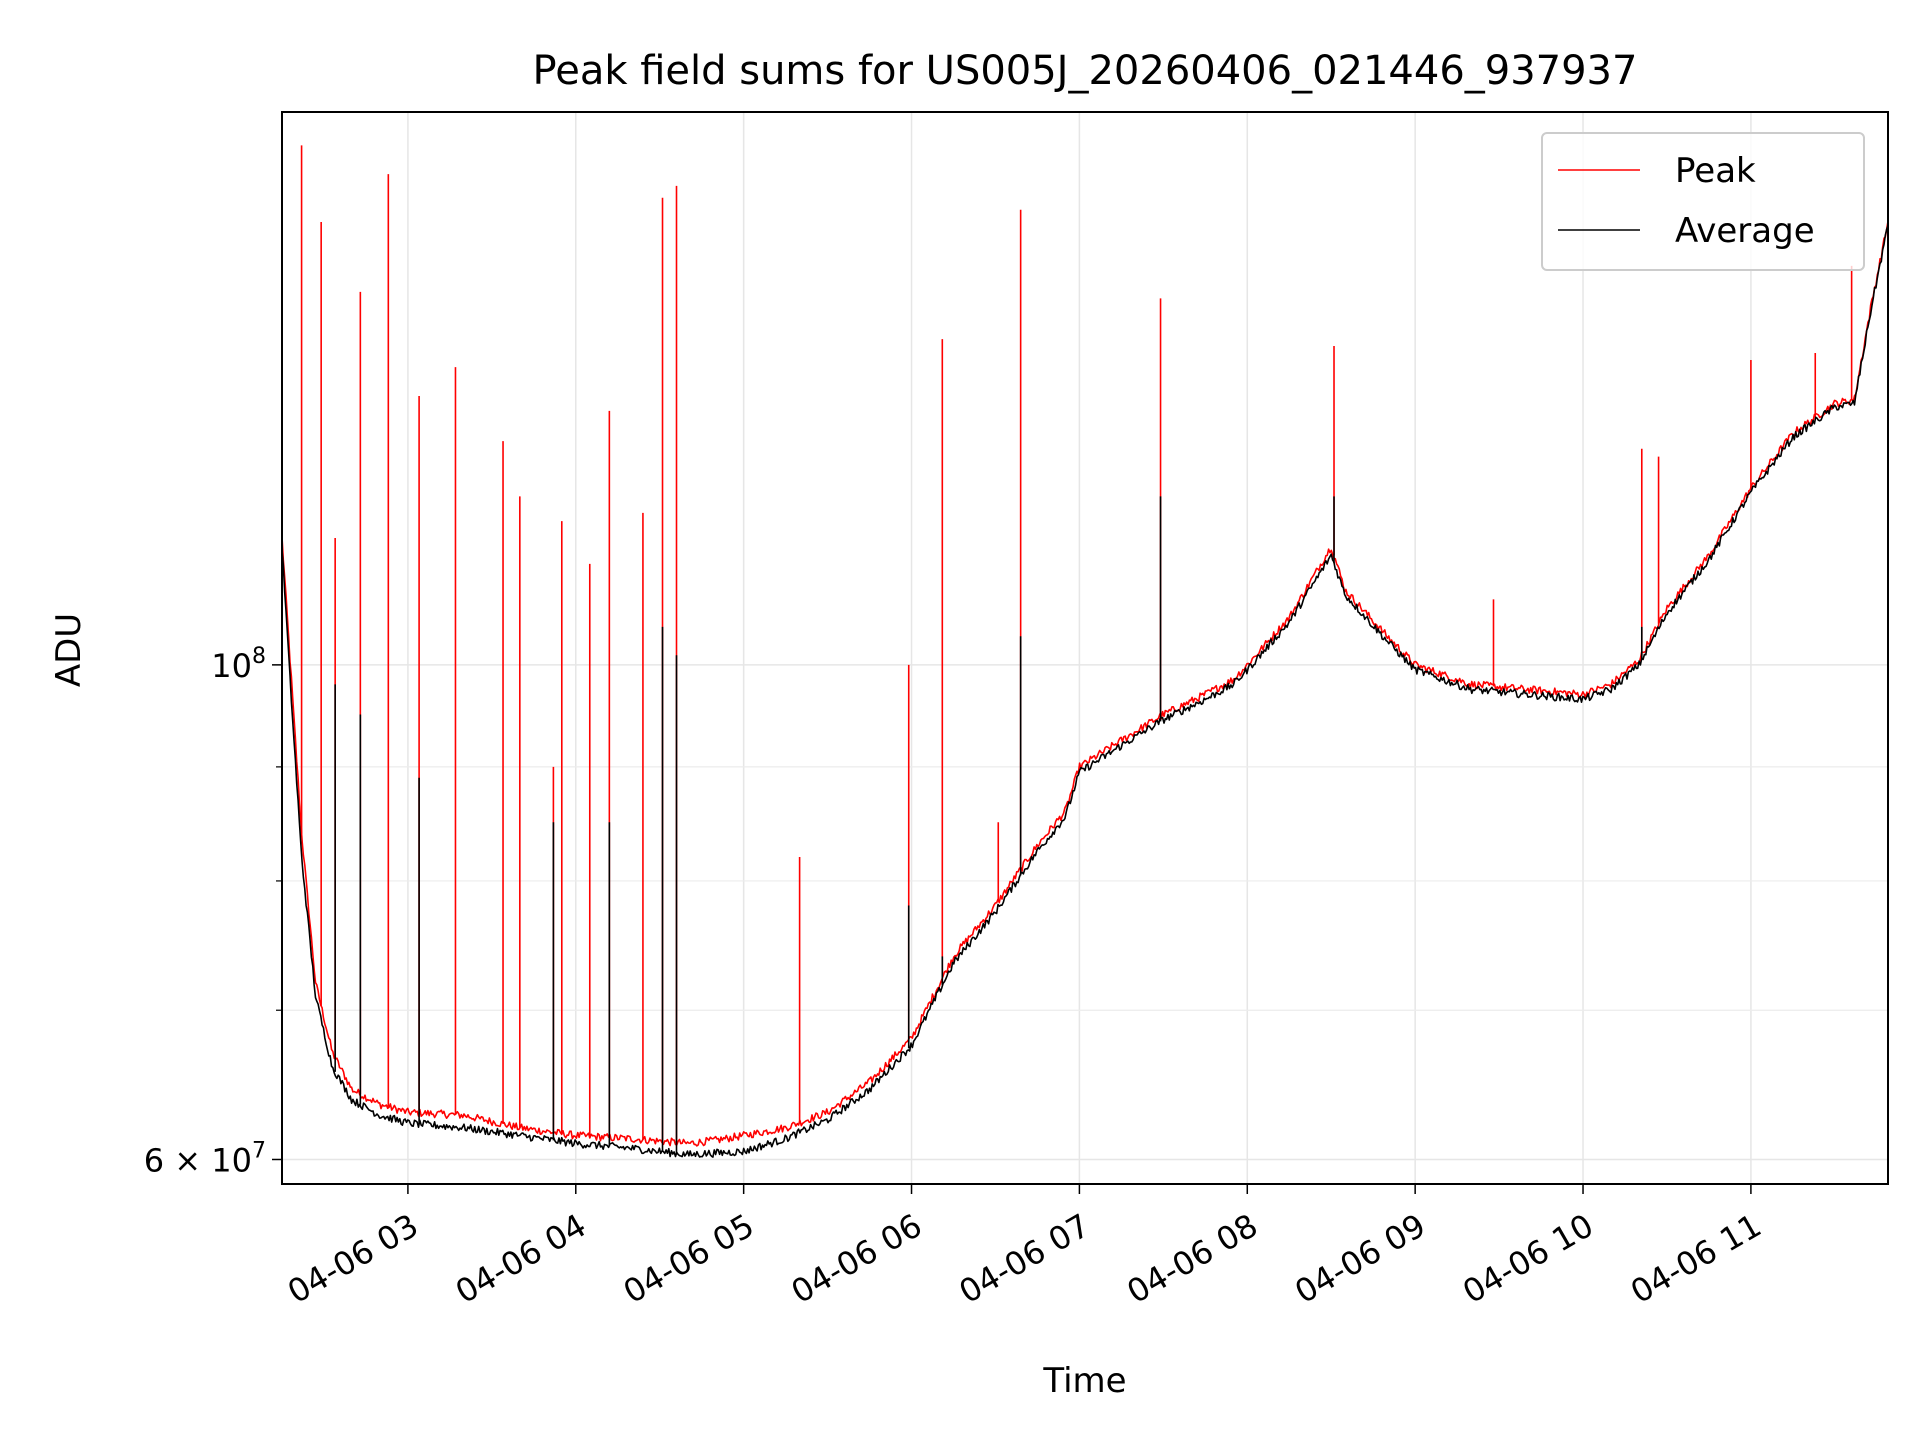 This screenshot has width=1920, height=1440. I want to click on y-tick-label: 6 × 107, so click(205, 1158).